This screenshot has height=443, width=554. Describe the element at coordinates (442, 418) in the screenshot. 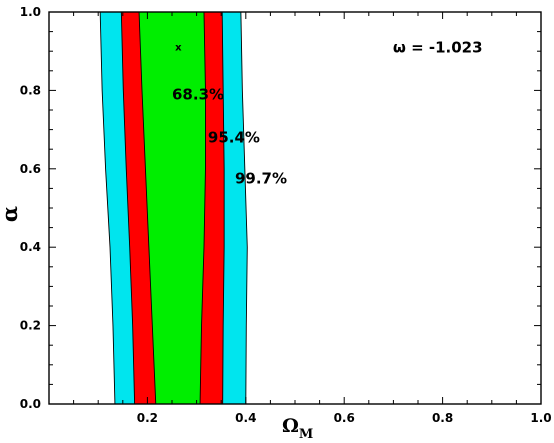

I see `x-tick-label: 0.8` at that location.